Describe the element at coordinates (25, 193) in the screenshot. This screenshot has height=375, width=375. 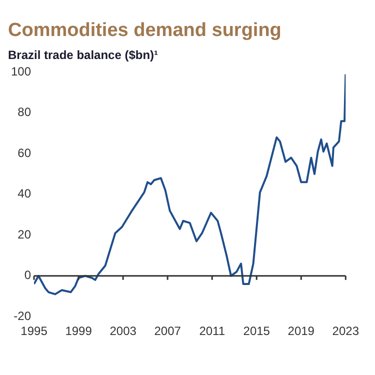
I see `y-tick-label: 40` at that location.